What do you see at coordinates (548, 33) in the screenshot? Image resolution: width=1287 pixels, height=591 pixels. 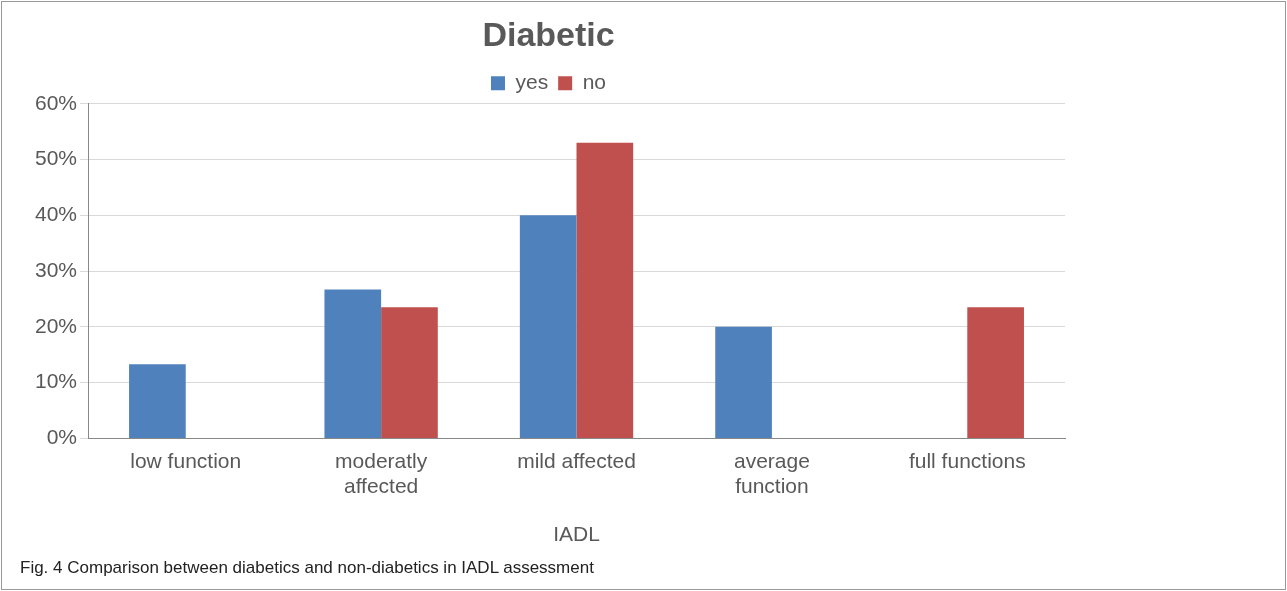 I see `chart-title: Diabetic` at bounding box center [548, 33].